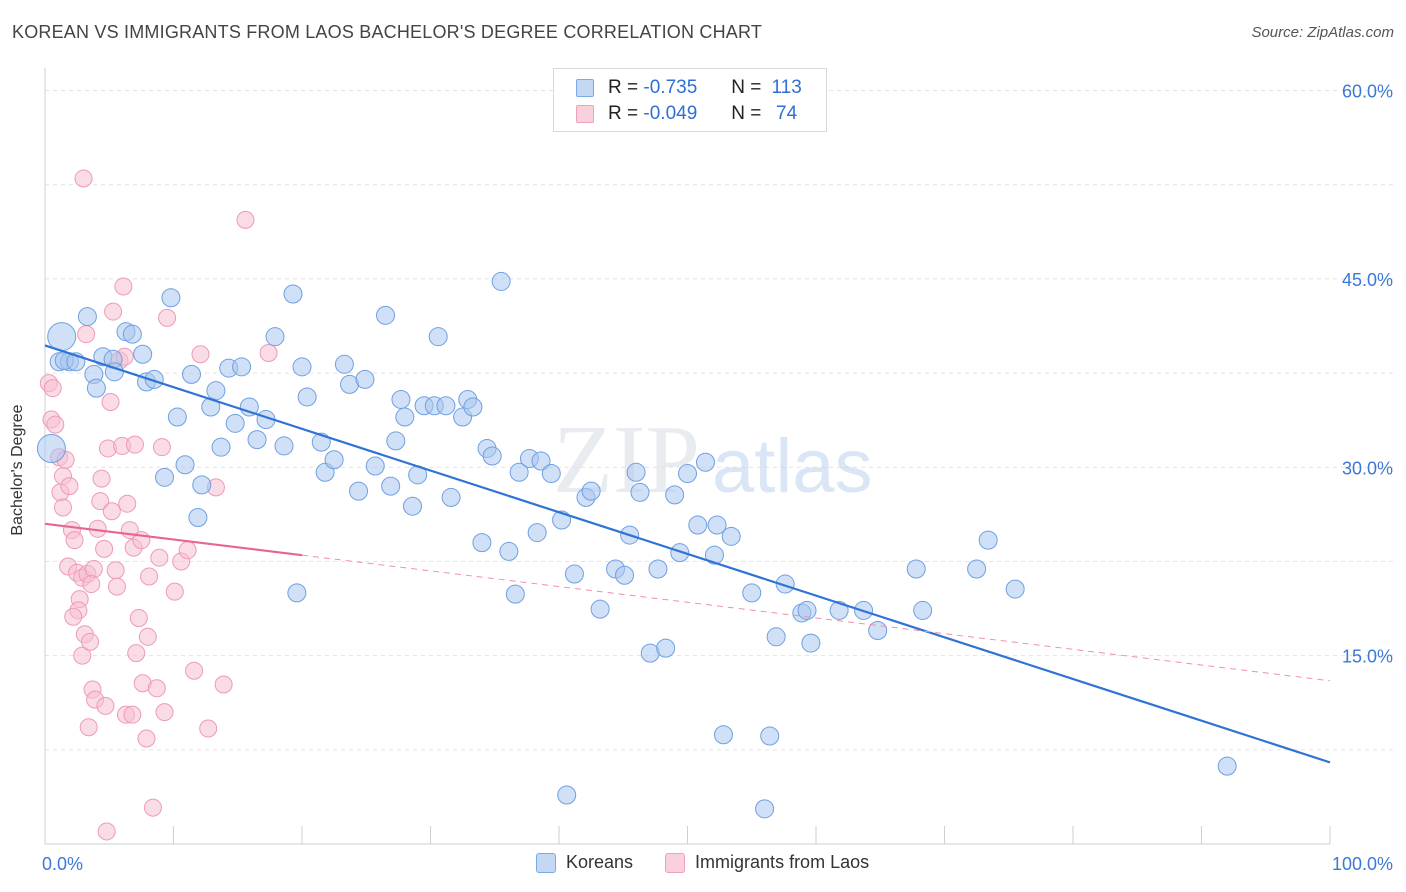  Describe the element at coordinates (1367, 280) in the screenshot. I see `y-tick-label: 45.0%` at that location.